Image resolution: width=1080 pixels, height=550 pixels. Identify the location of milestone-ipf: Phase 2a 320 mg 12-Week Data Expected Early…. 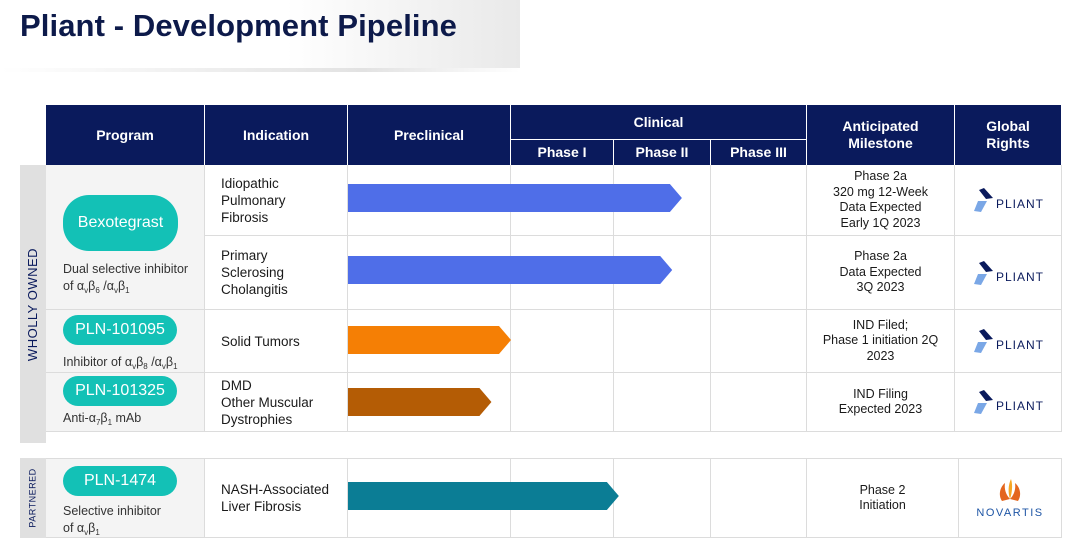
(880, 199).